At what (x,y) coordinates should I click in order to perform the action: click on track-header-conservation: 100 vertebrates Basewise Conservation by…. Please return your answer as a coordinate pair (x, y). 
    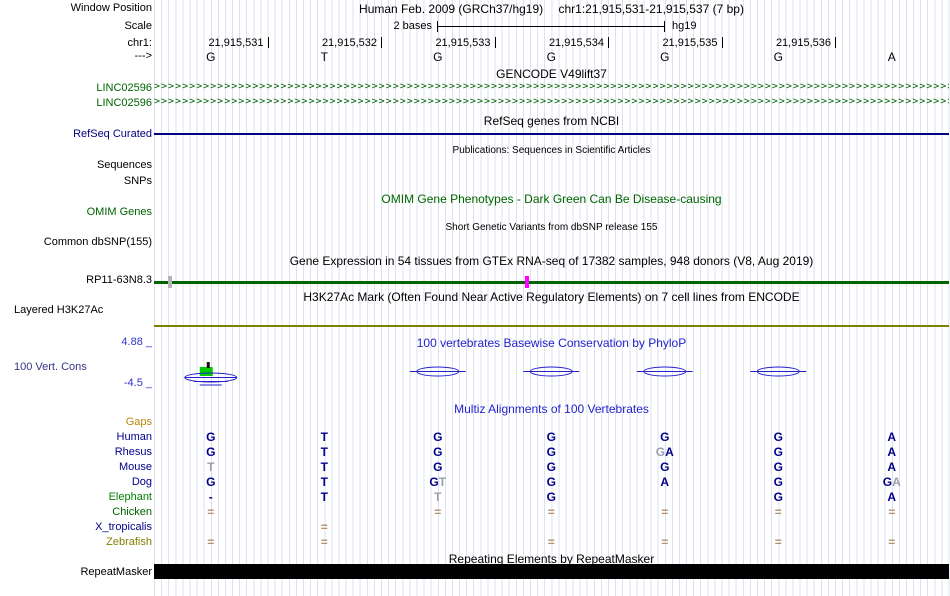
    Looking at the image, I should click on (551, 343).